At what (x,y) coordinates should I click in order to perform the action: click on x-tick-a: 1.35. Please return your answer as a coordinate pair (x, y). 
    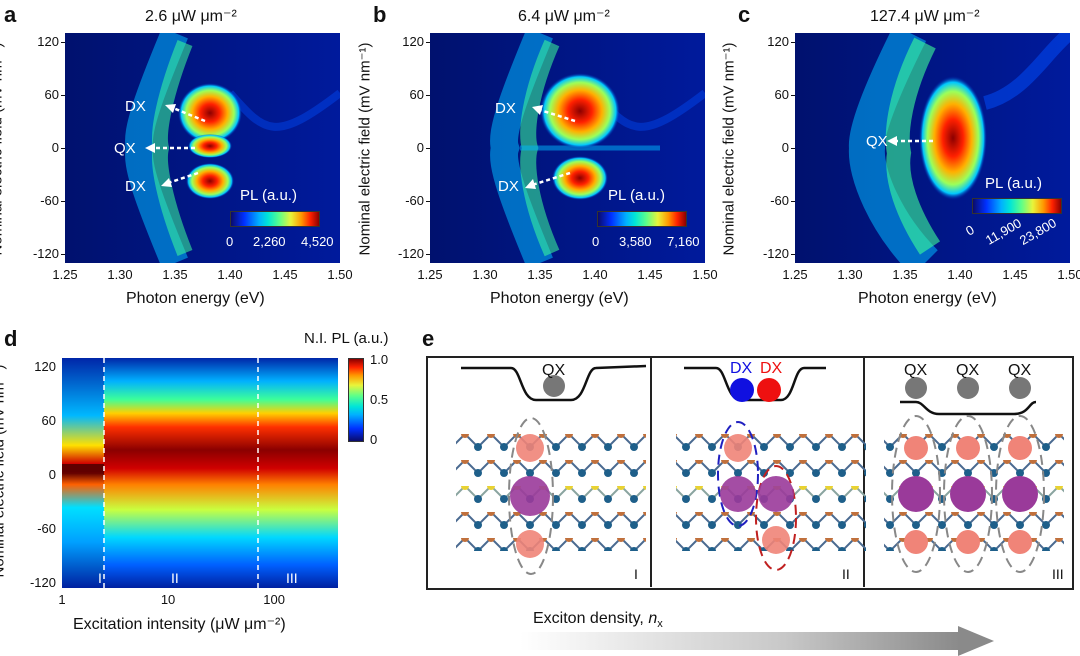
    Looking at the image, I should click on (175, 274).